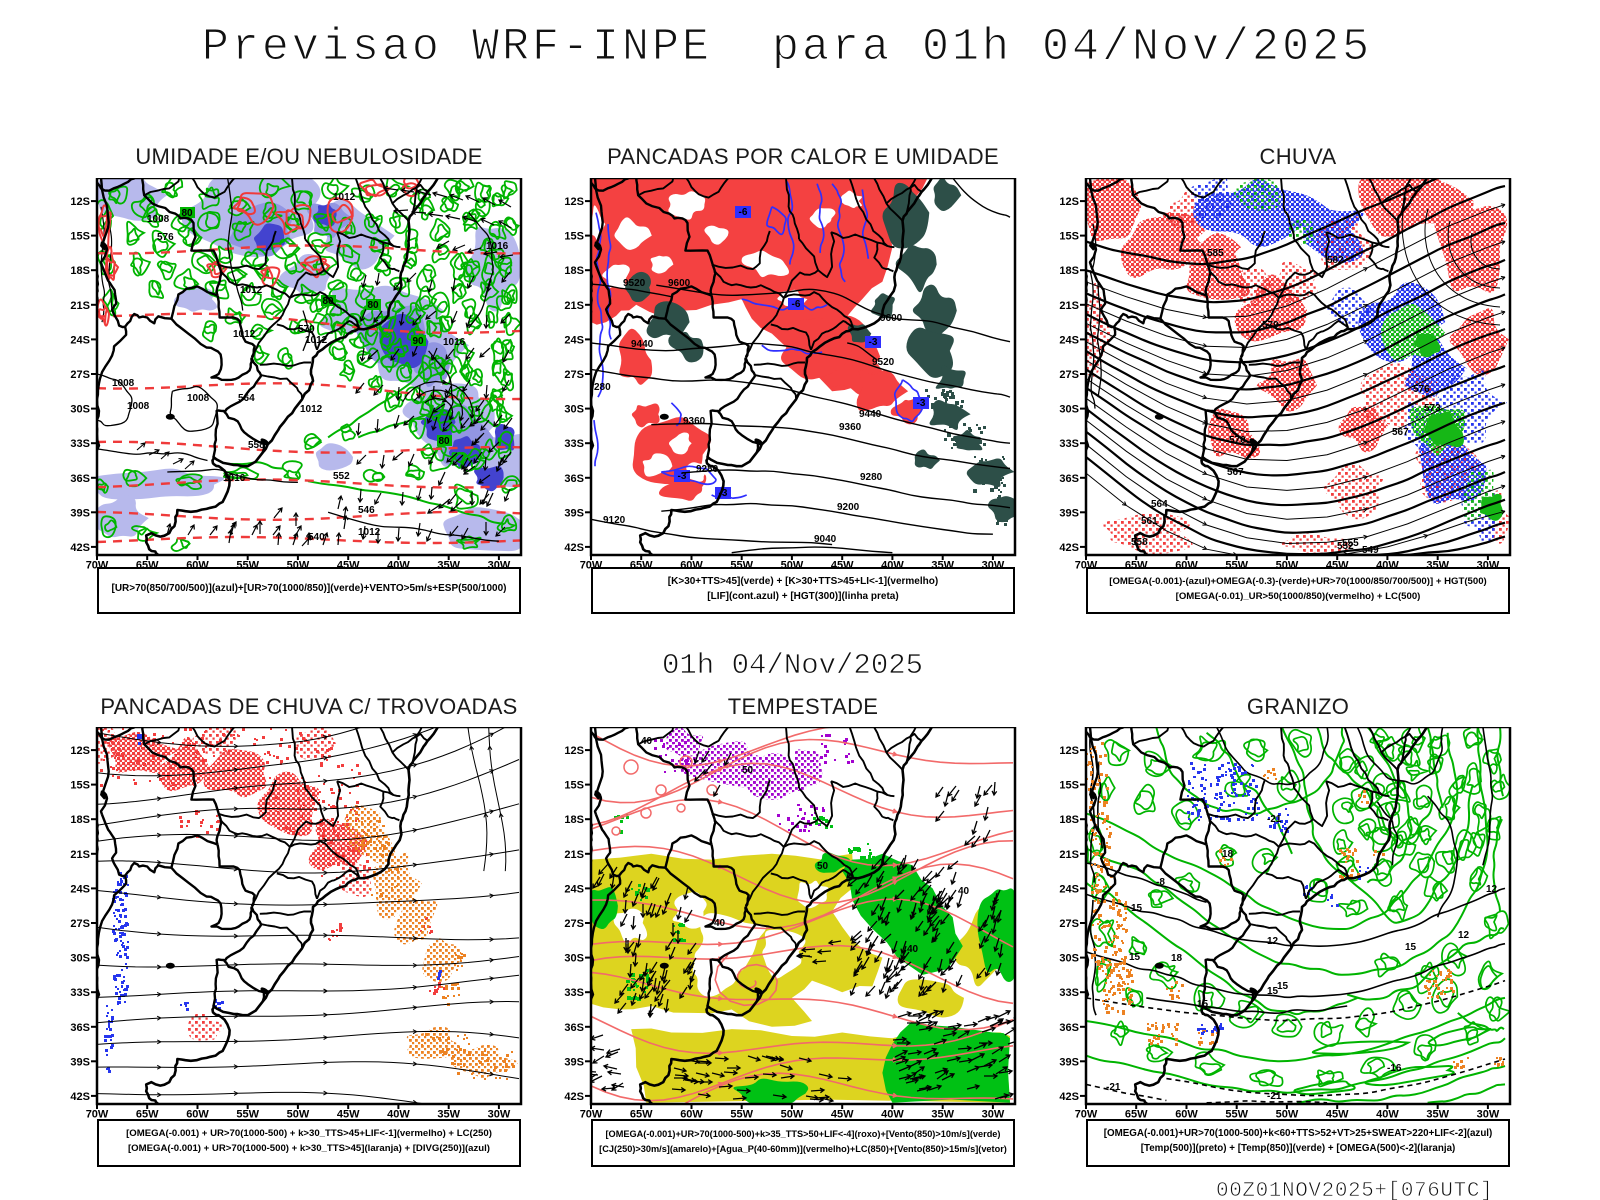  Describe the element at coordinates (1069, 375) in the screenshot. I see `svg-text: 27S` at that location.